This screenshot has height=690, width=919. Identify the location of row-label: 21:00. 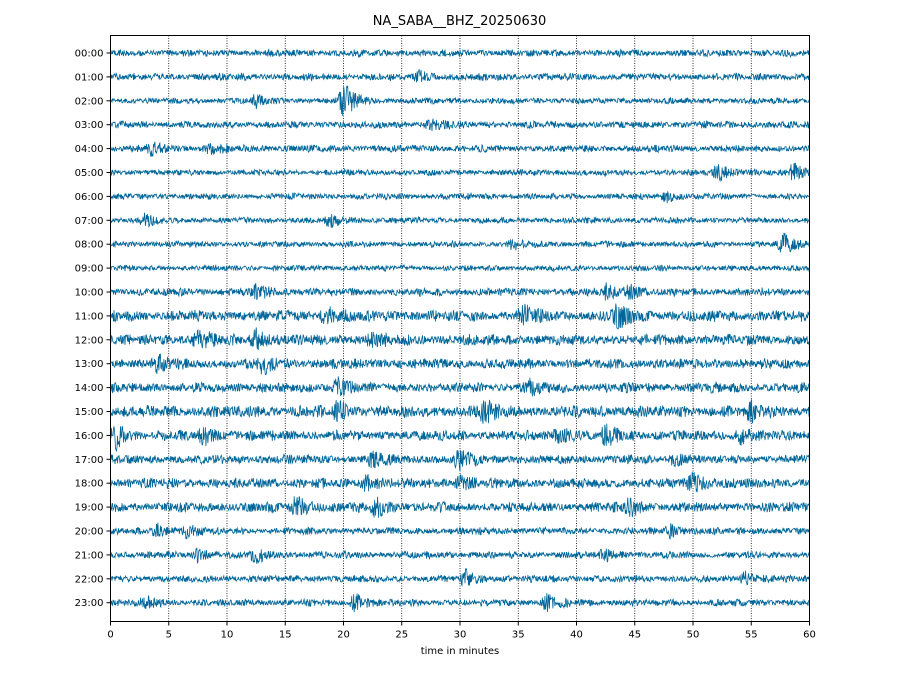
(89, 555).